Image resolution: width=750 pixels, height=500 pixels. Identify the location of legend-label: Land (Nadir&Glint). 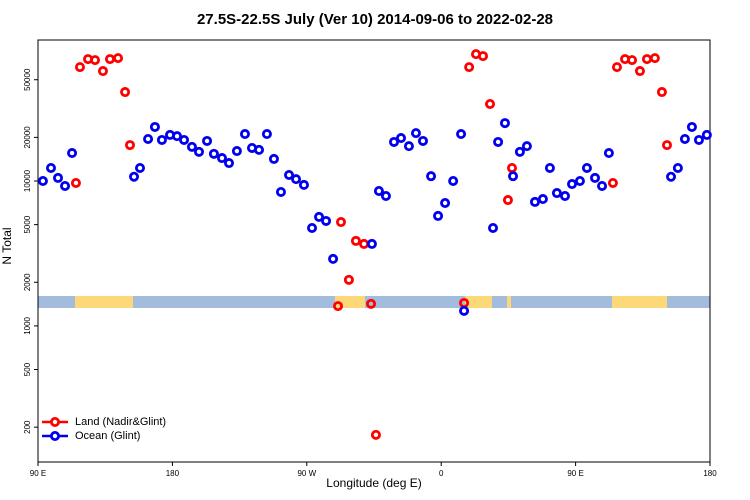
(120, 422).